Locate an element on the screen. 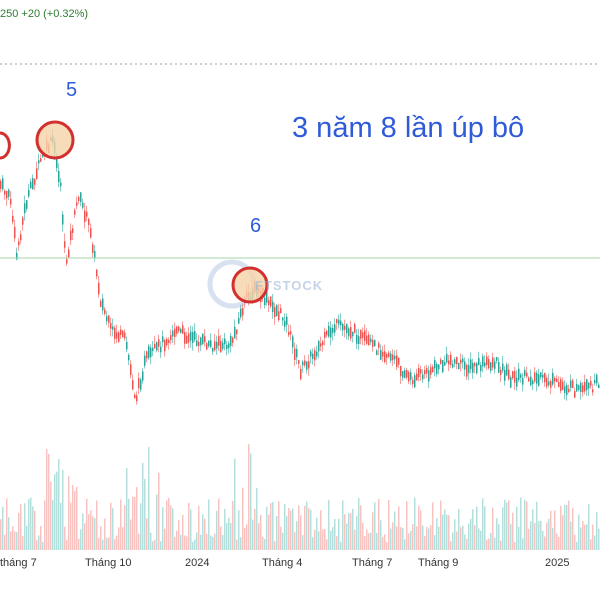 The image size is (600, 600). watermark-text: FTSTOCK is located at coordinates (289, 285).